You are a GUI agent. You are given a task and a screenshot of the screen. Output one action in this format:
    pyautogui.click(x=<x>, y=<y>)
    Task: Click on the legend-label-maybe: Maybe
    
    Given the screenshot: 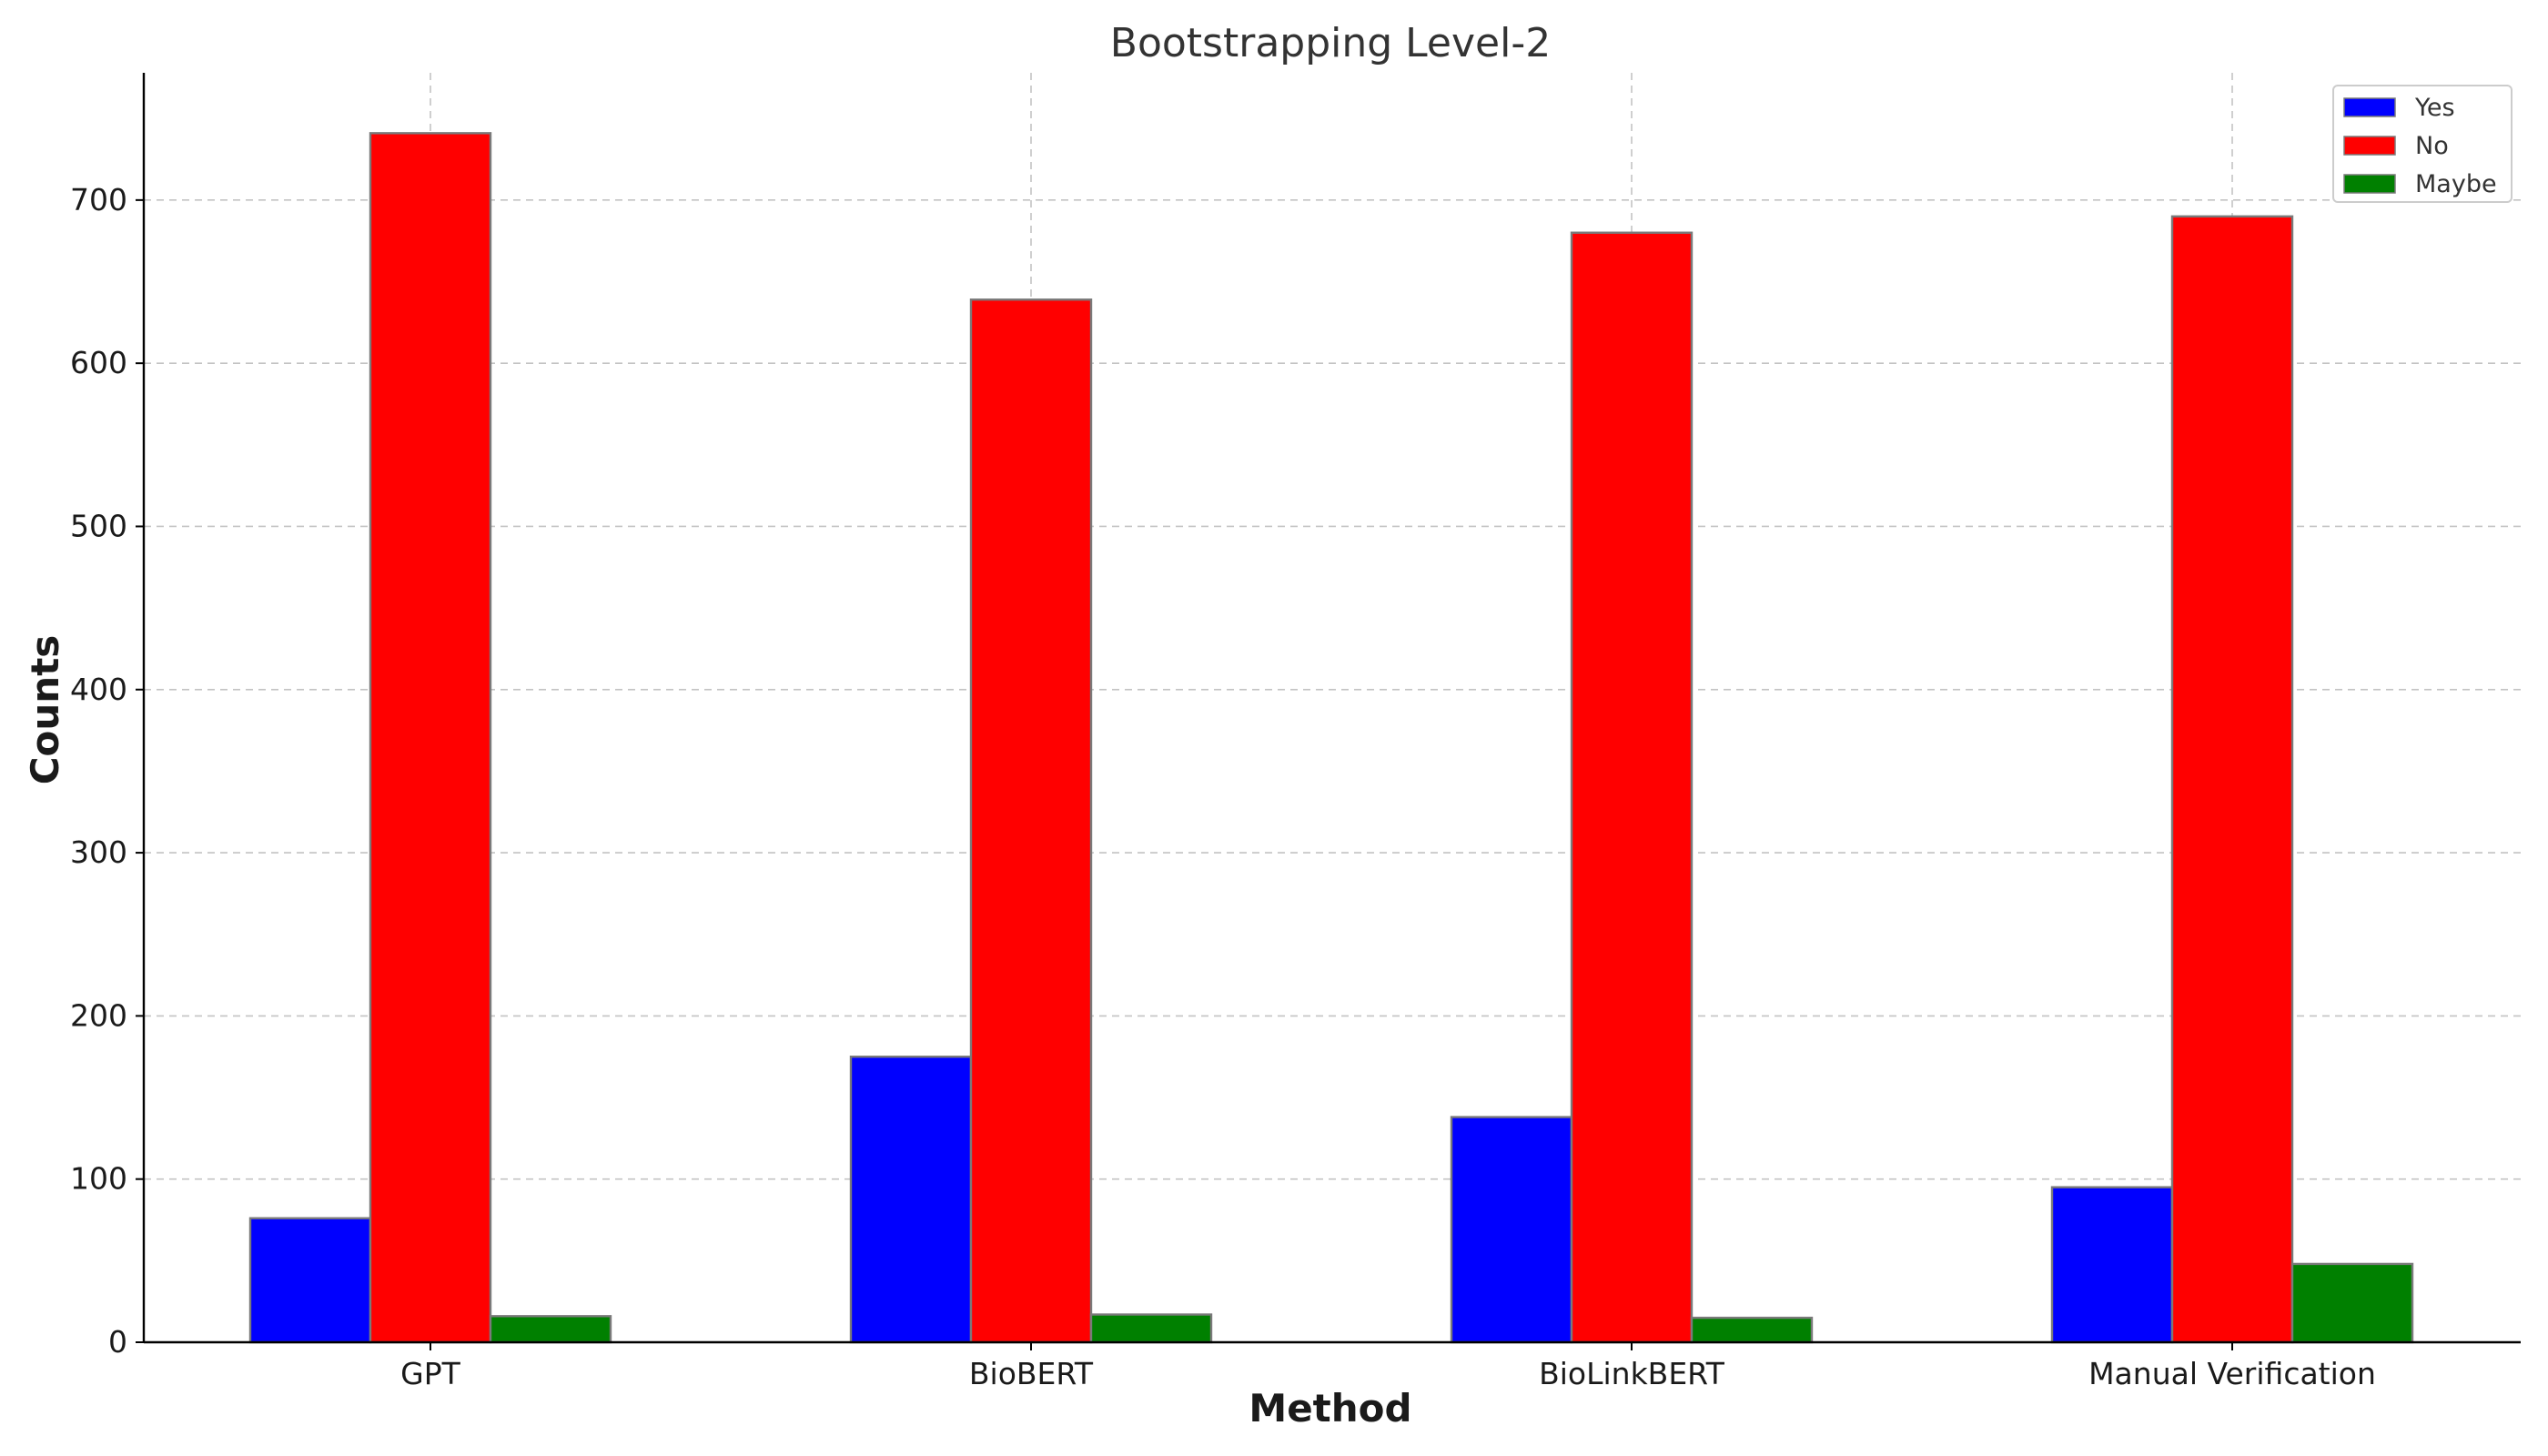 What is the action you would take?
    pyautogui.click(x=2456, y=184)
    